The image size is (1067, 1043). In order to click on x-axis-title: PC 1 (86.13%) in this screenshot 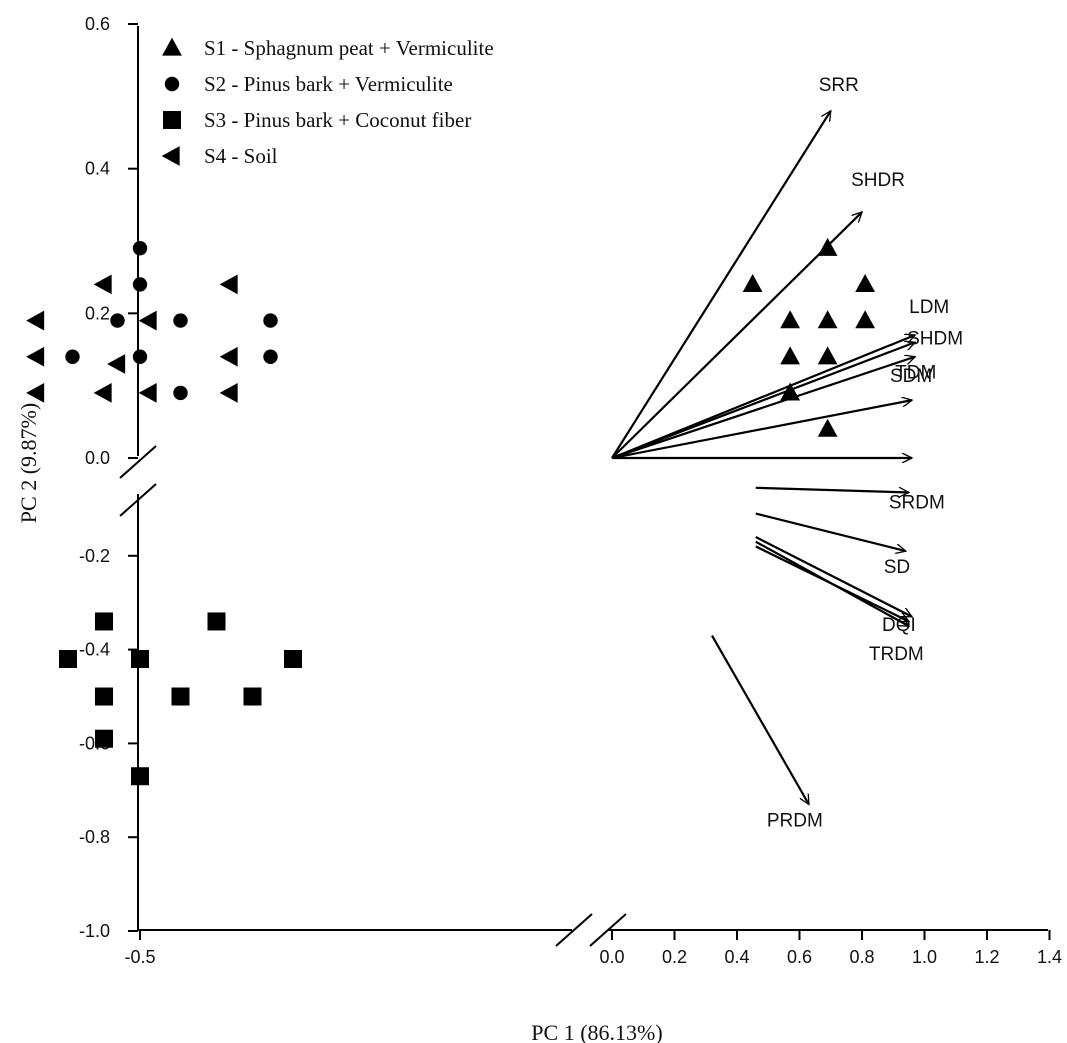, I will do `click(596, 1031)`.